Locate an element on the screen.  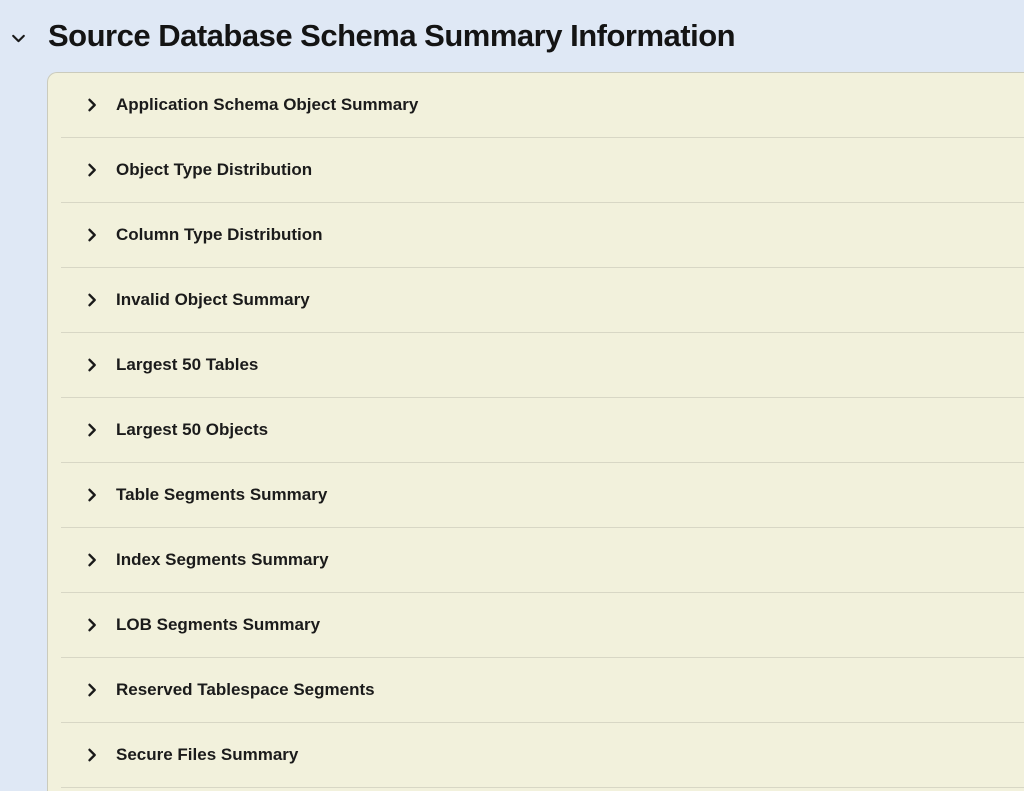
accordion-section-label: Column Type Distribution is located at coordinates (219, 234).